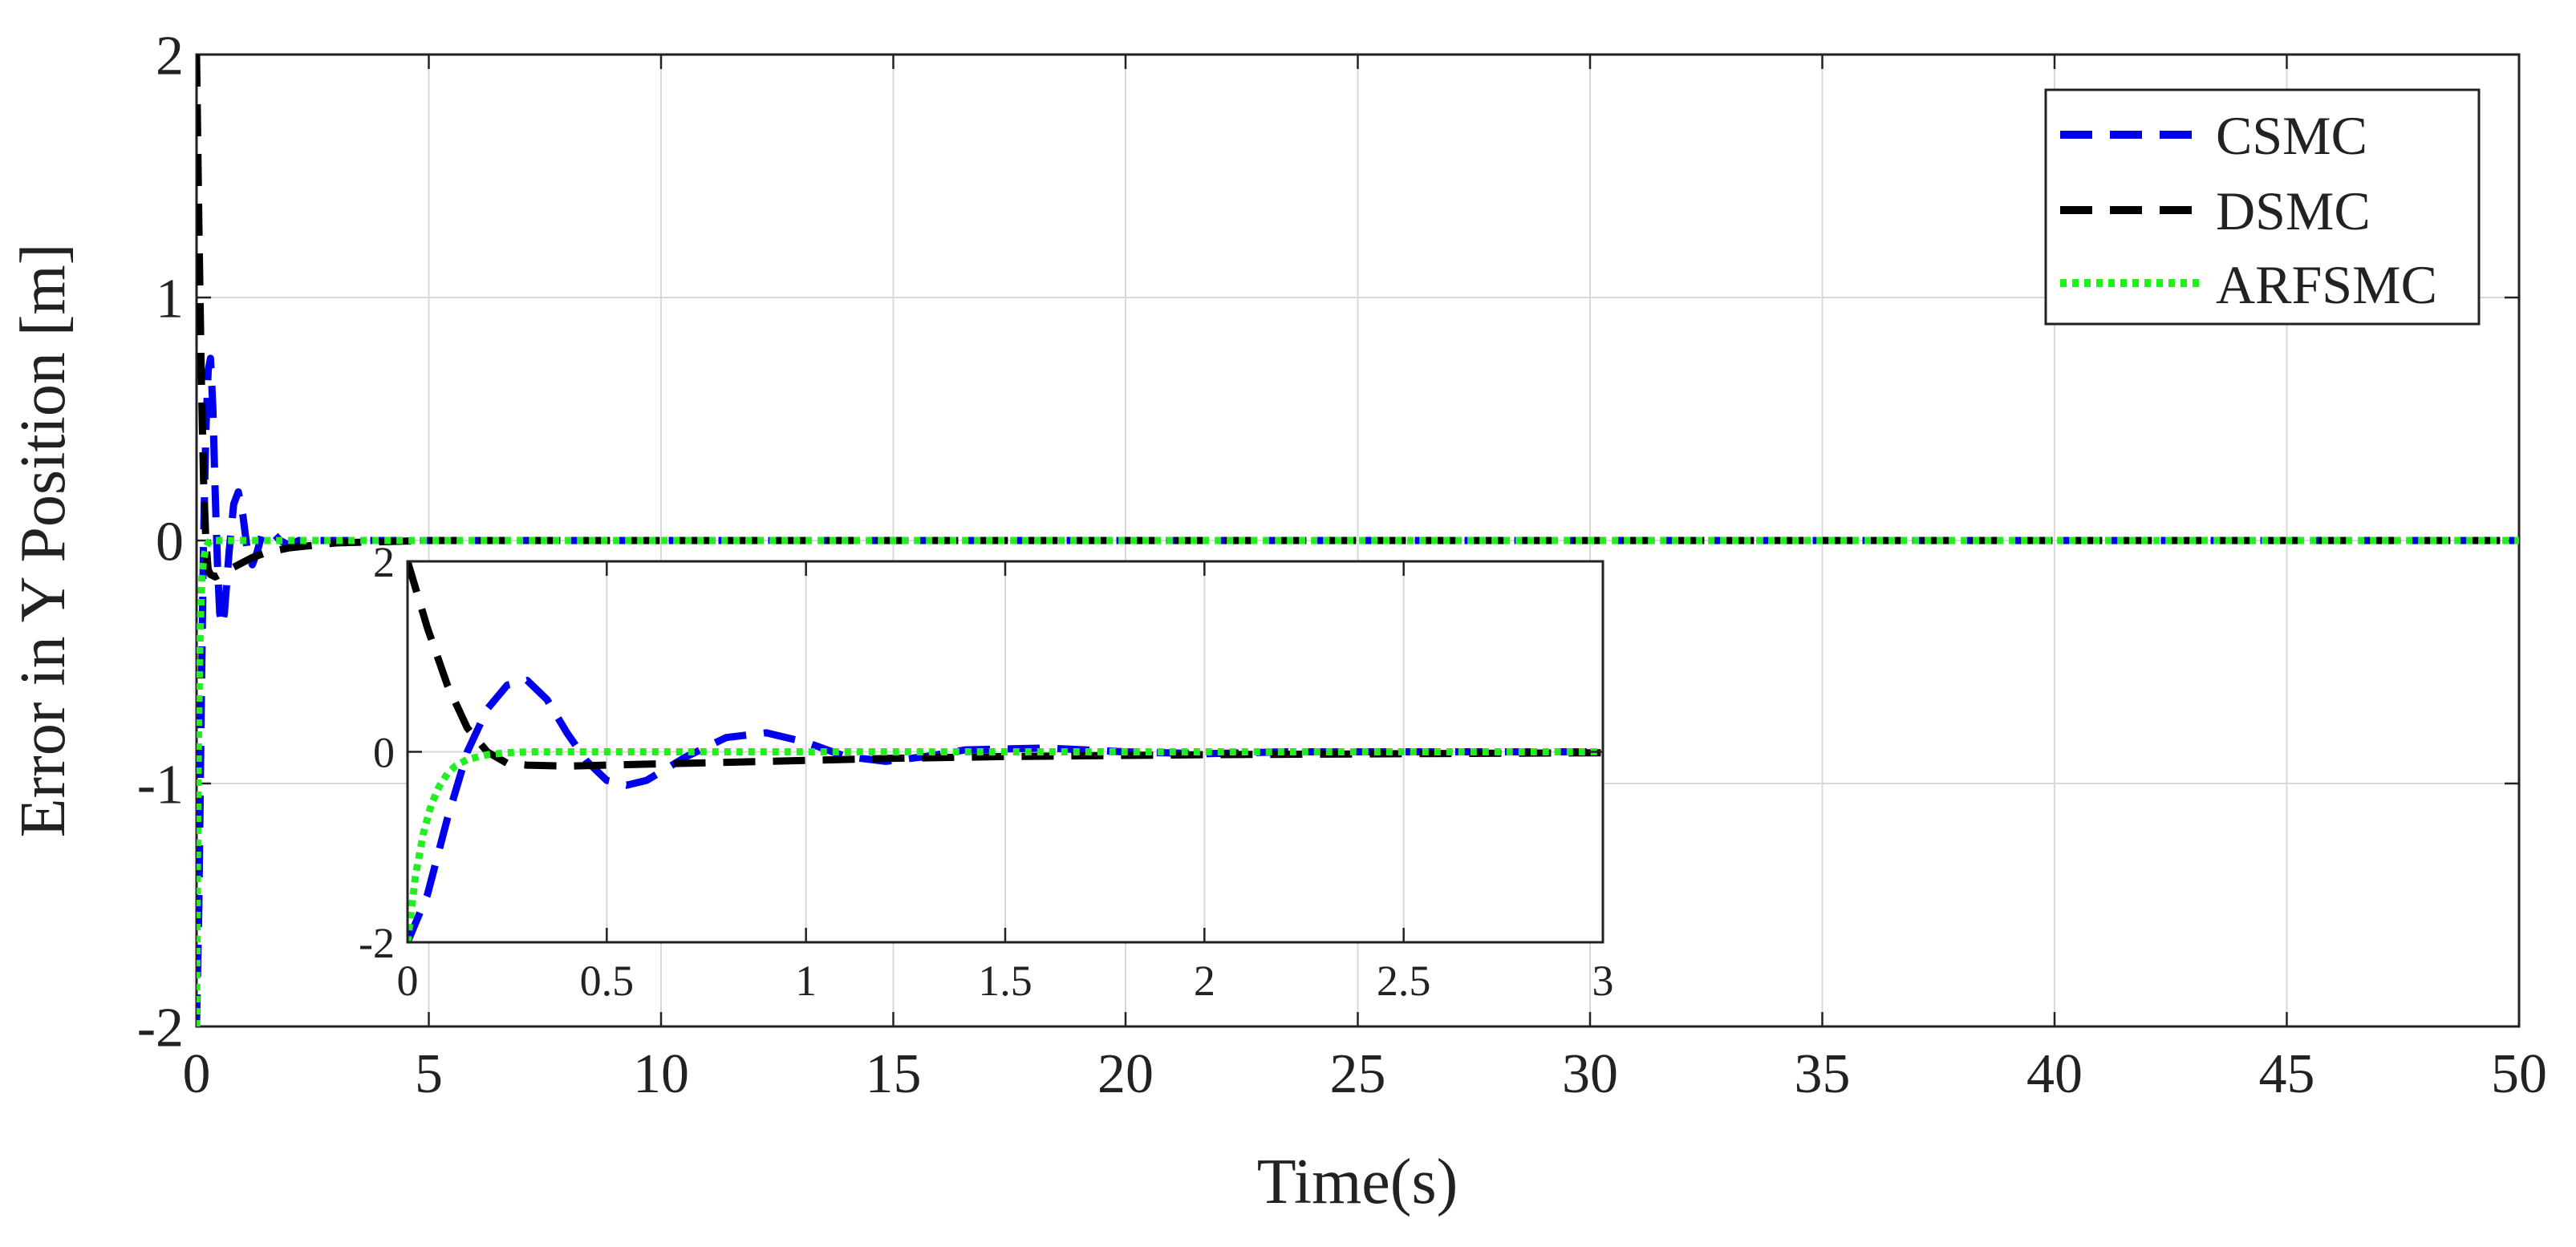 This screenshot has width=2576, height=1247. What do you see at coordinates (1204, 981) in the screenshot?
I see `inset-tick-label-x: 2` at bounding box center [1204, 981].